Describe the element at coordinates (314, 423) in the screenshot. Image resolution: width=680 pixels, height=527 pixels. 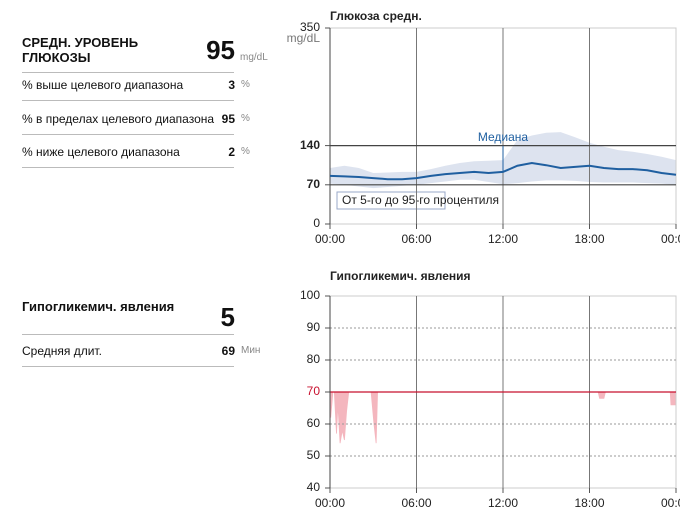
I see `y-tick-label: 60` at that location.